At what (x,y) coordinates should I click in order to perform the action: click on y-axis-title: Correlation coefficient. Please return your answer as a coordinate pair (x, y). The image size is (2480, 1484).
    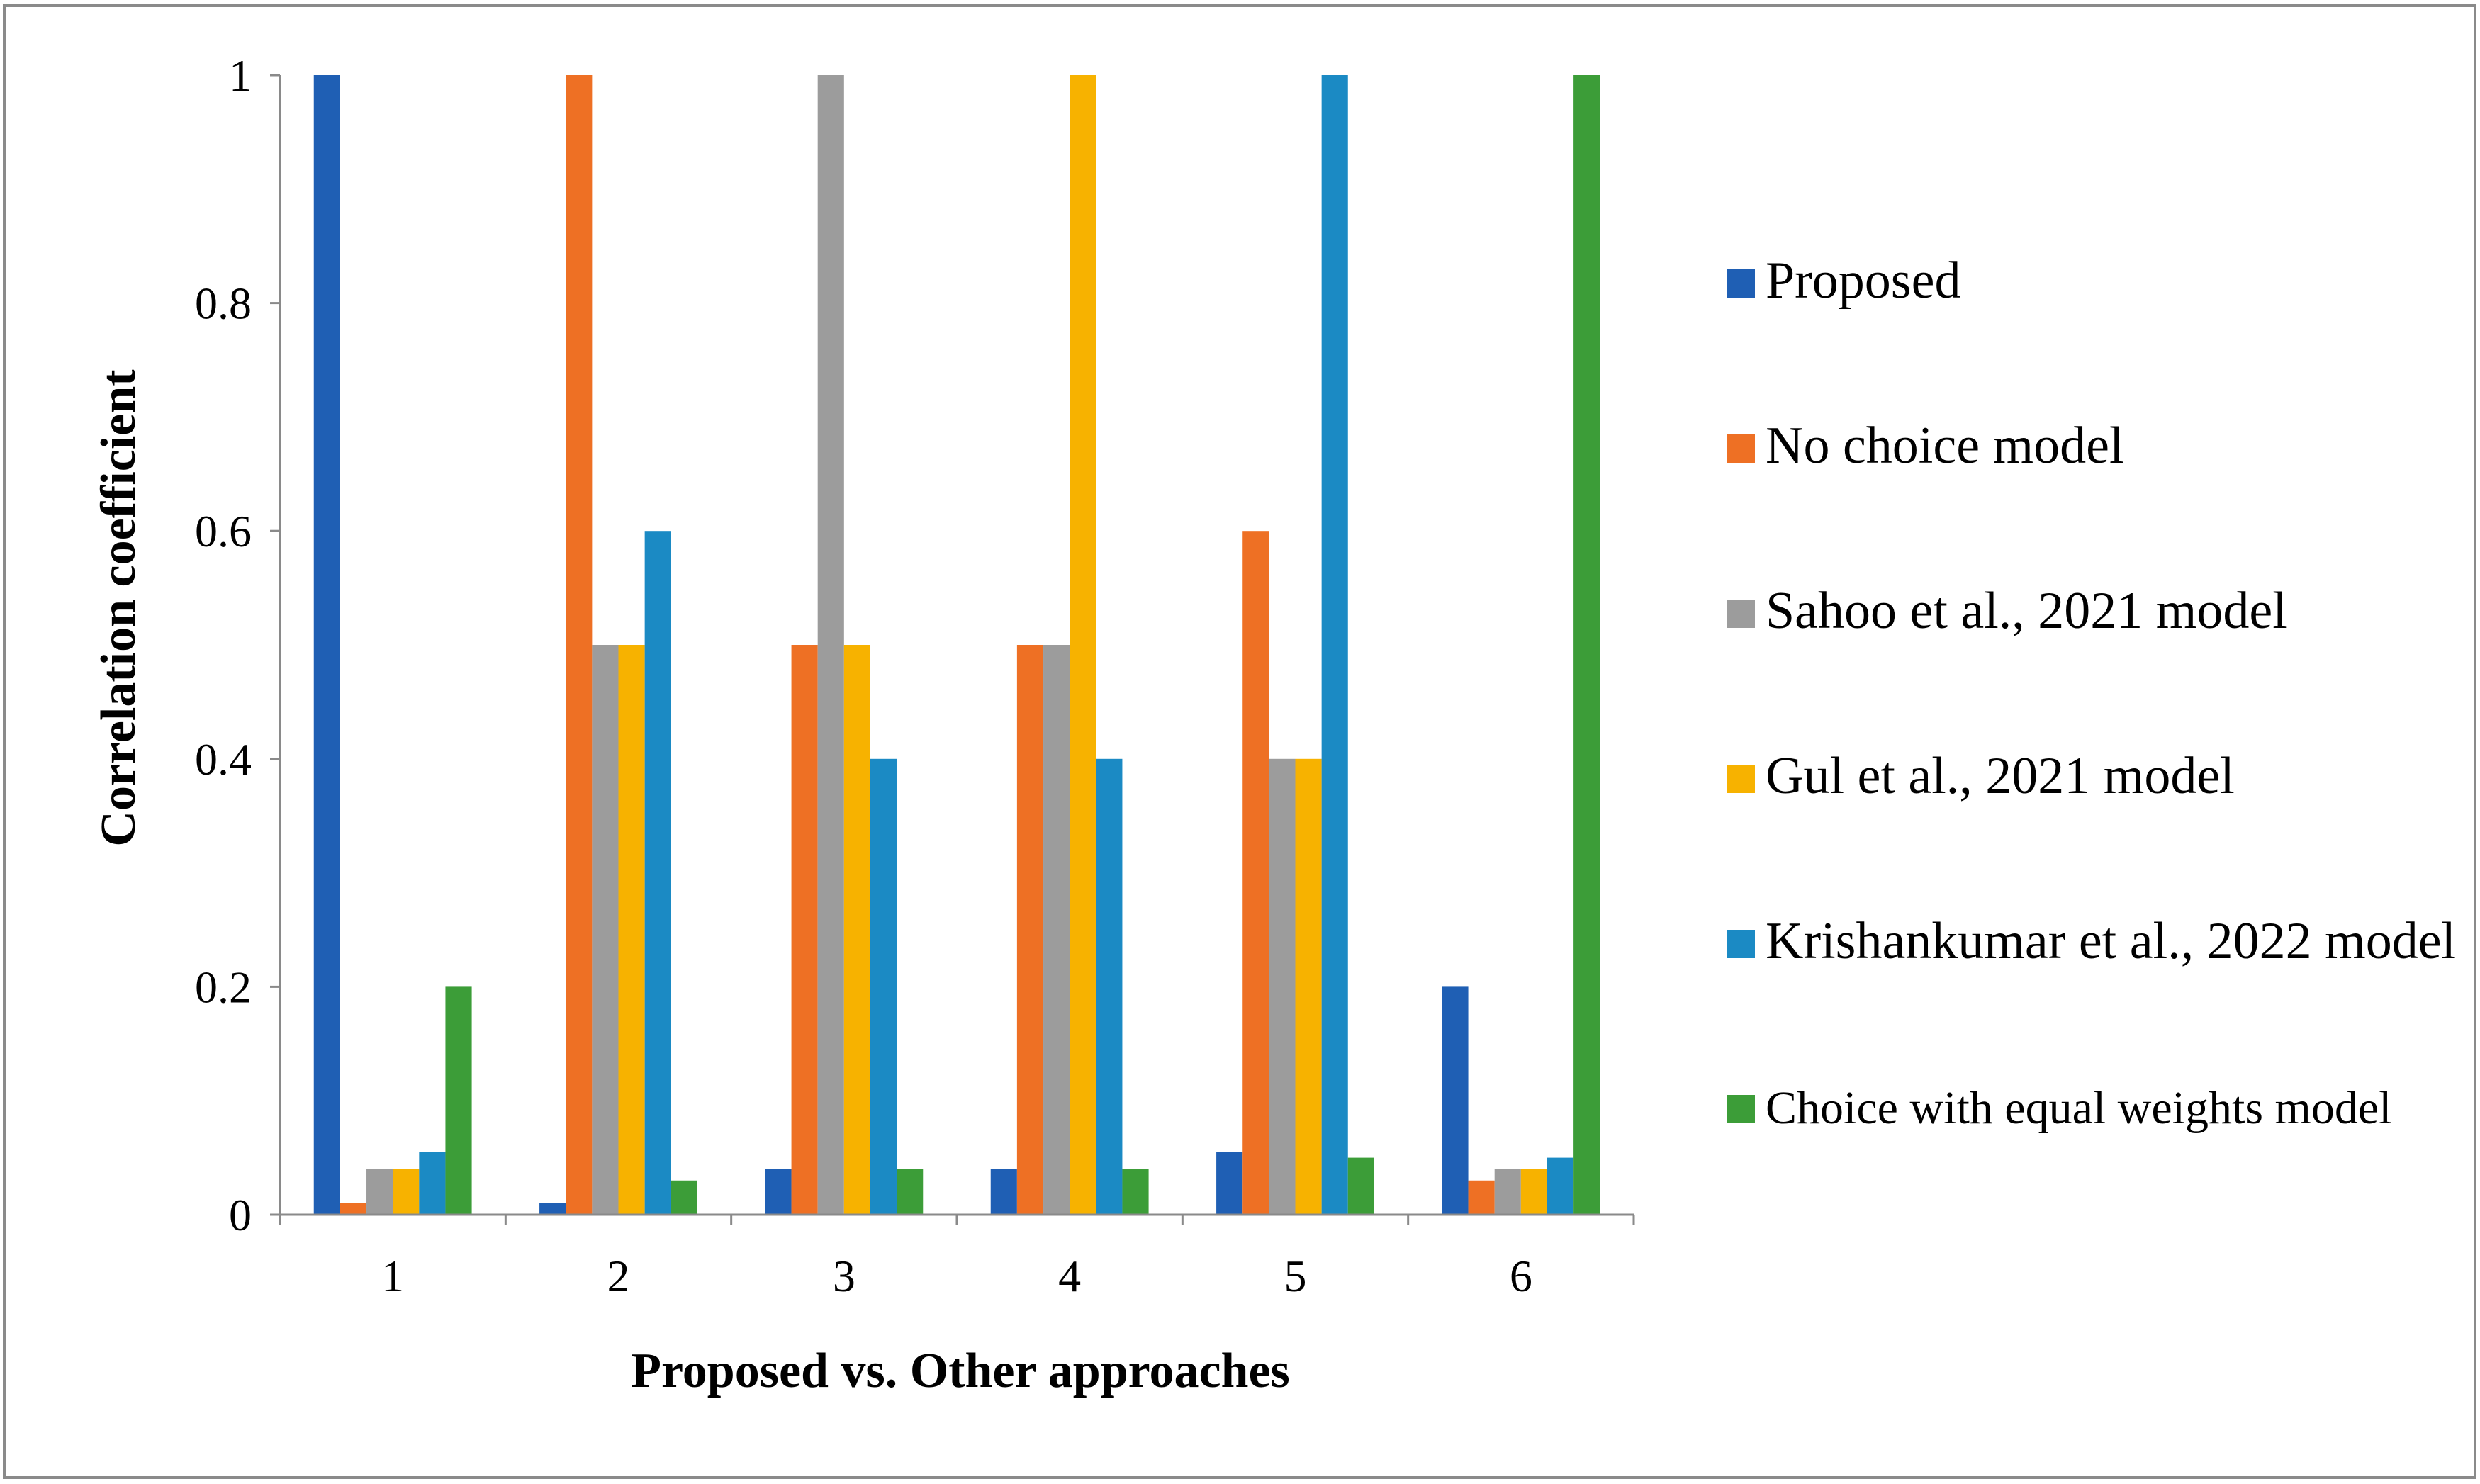
    Looking at the image, I should click on (118, 607).